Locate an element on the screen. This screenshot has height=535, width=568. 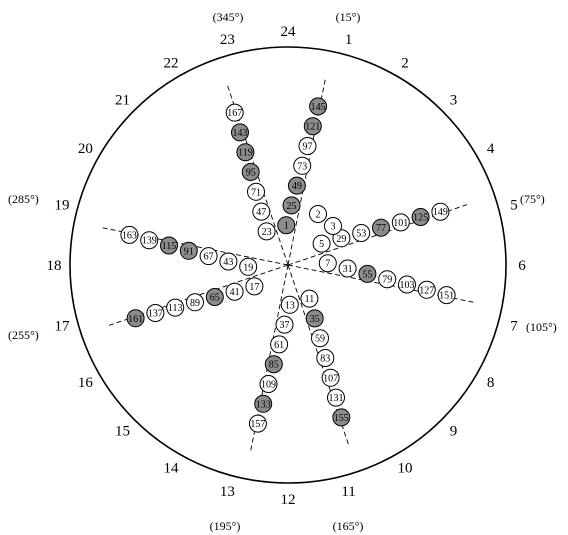
residue-label: 125 is located at coordinates (420, 218).